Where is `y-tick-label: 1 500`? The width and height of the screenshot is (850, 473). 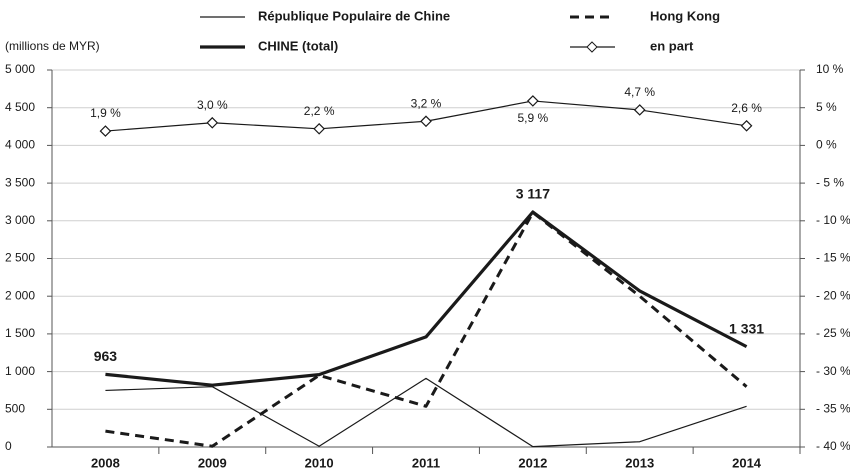 y-tick-label: 1 500 is located at coordinates (20, 333).